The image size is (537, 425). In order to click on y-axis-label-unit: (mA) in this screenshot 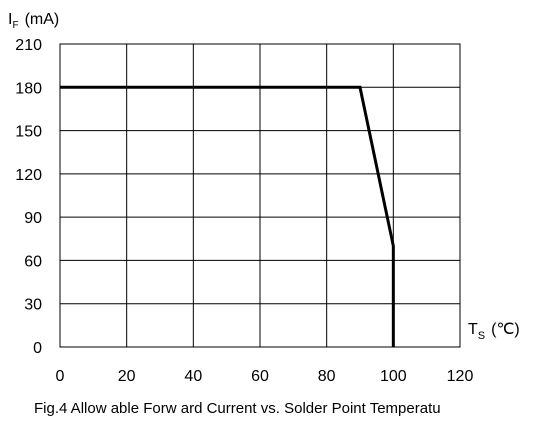, I will do `click(42, 19)`.